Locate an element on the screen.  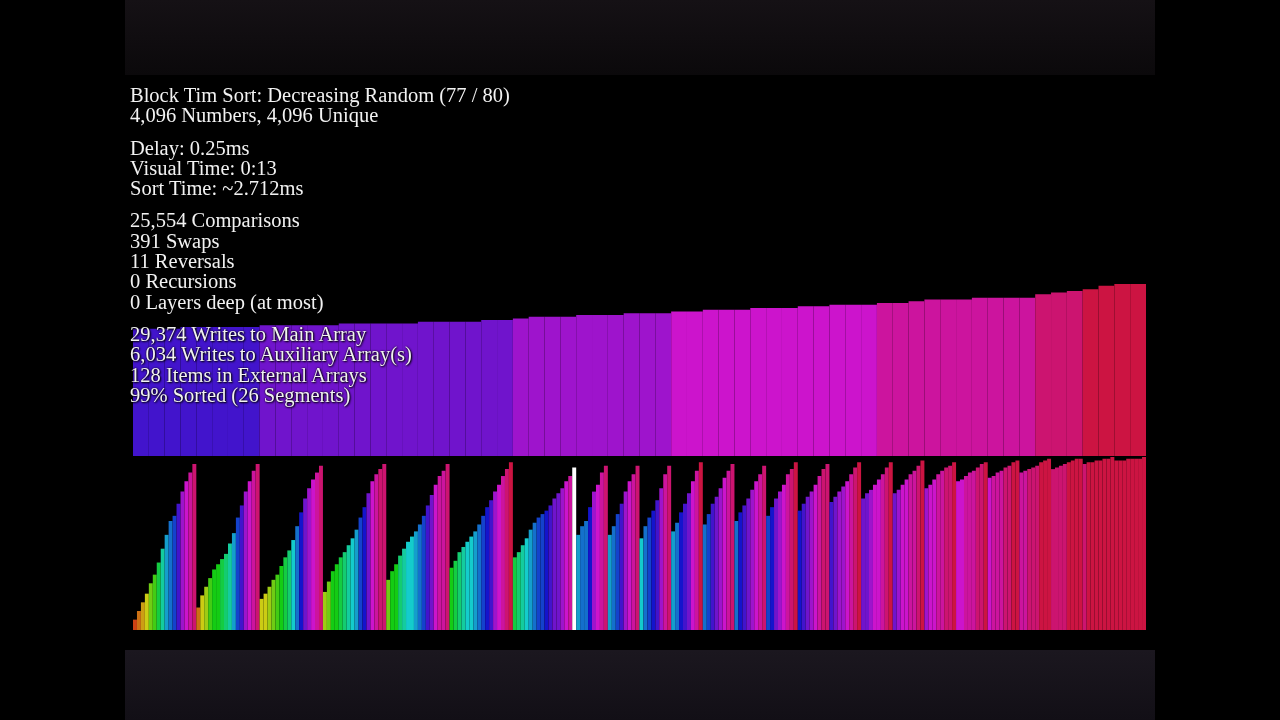
text: 25,554 Comparisons is located at coordinates (215, 220).